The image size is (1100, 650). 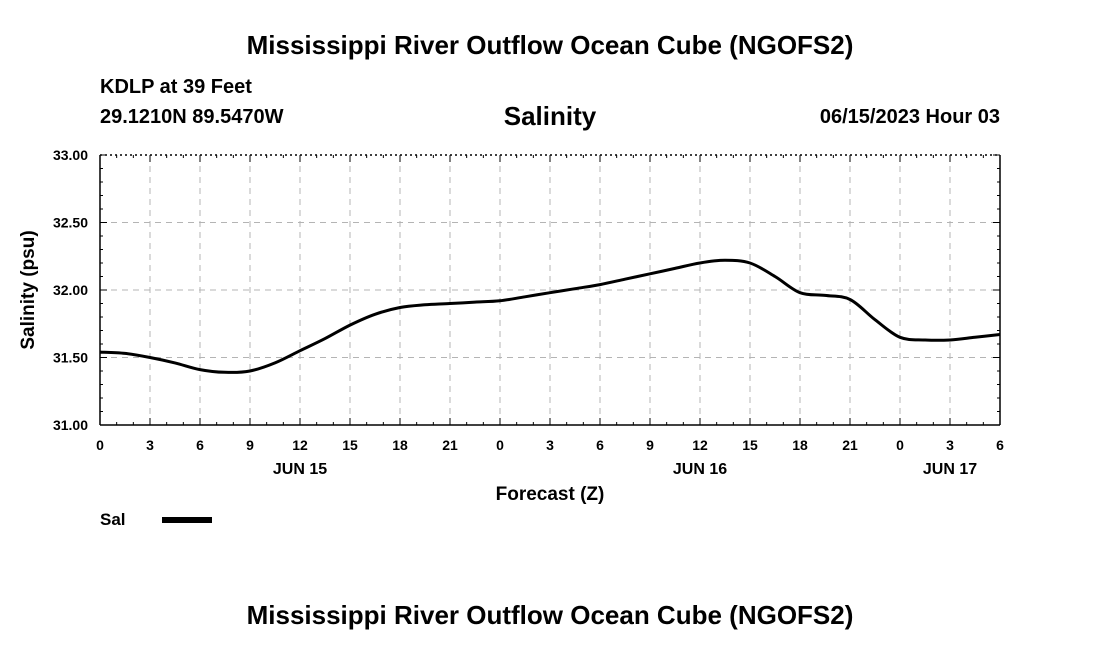 I want to click on variable-title: Salinity, so click(x=550, y=116).